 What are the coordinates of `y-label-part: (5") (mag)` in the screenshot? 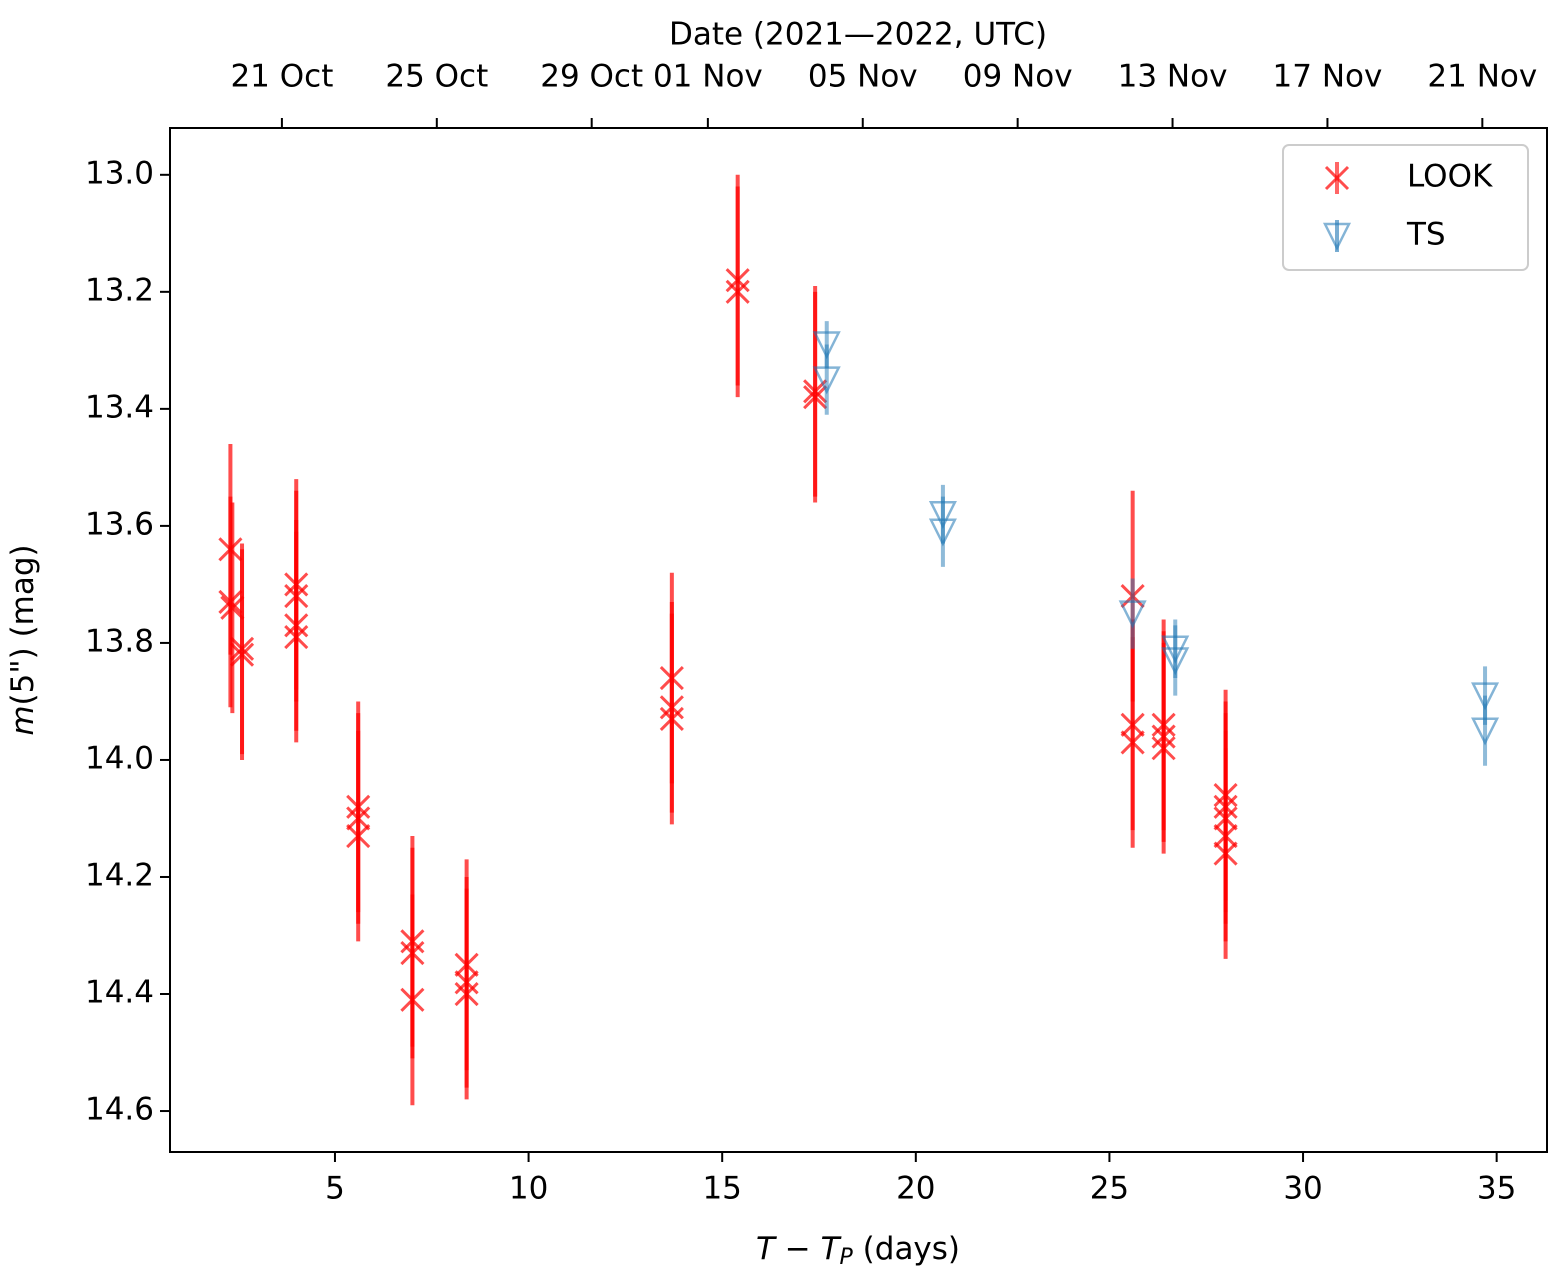 It's located at (23, 624).